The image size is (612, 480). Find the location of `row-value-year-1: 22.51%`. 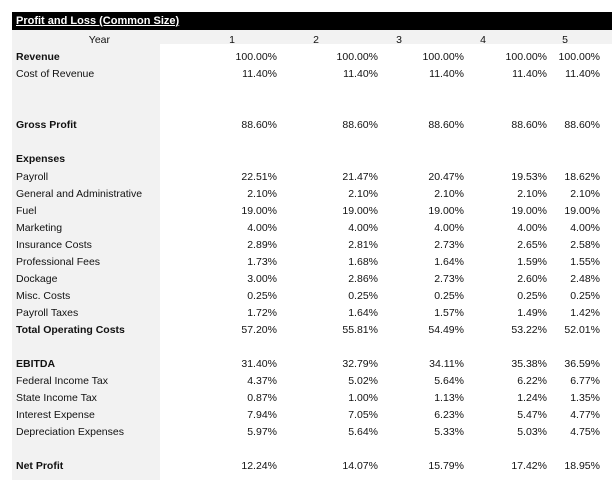

row-value-year-1: 22.51% is located at coordinates (259, 177).